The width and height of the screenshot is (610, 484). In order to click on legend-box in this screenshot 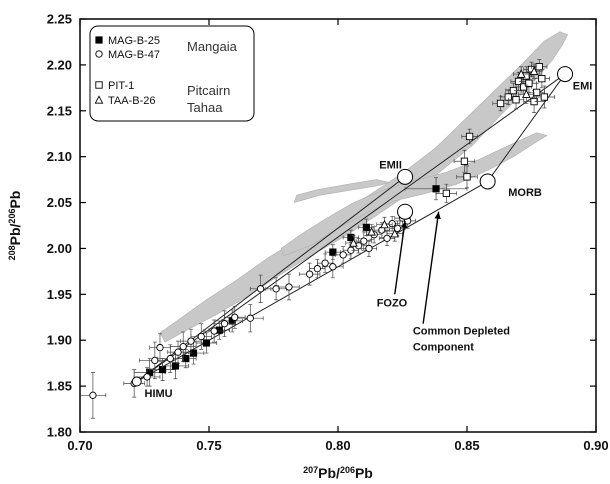, I will do `click(172, 73)`.